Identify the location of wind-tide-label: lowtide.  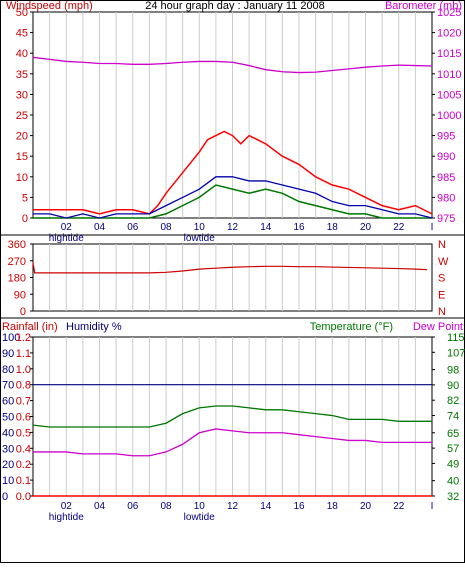
(200, 238).